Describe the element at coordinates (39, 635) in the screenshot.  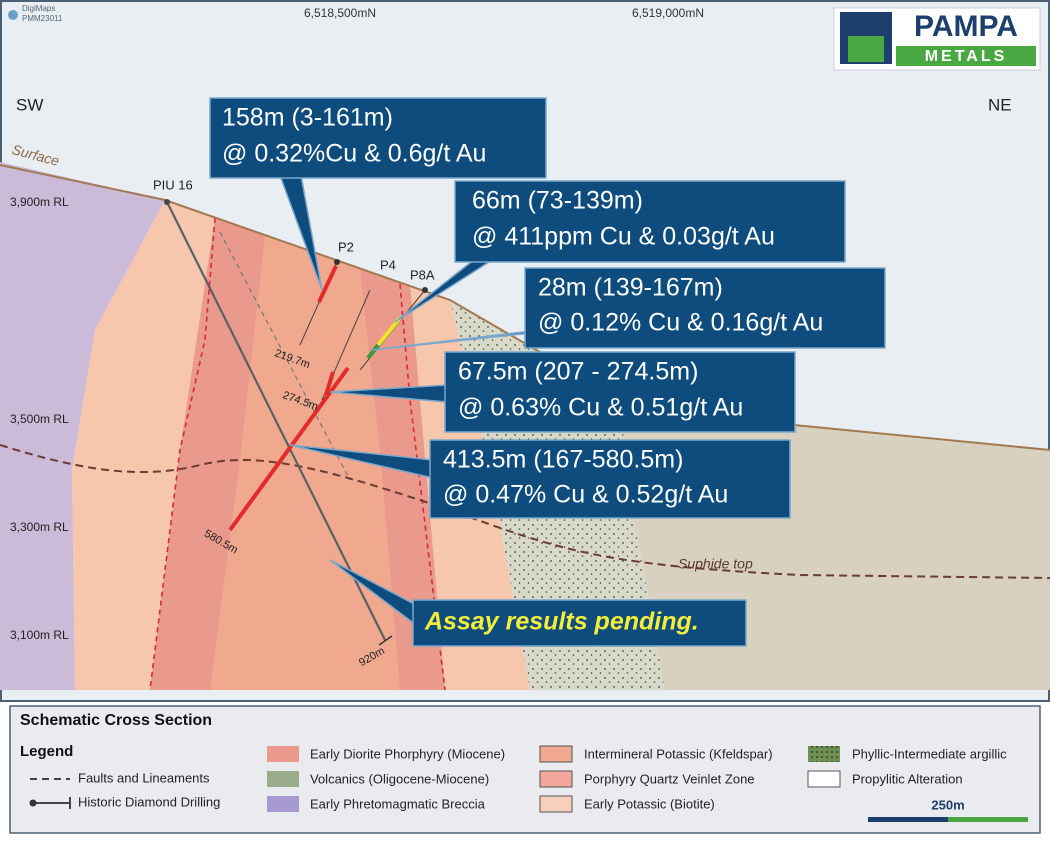
I see `rl-label: 3,100m RL` at that location.